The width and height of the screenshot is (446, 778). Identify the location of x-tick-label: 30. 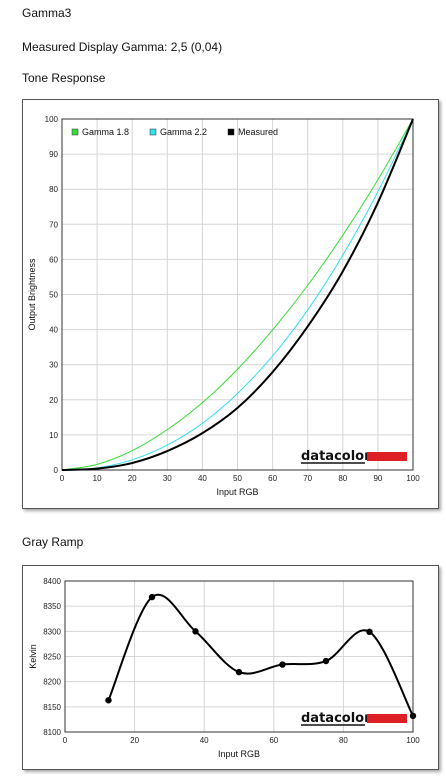
(167, 478).